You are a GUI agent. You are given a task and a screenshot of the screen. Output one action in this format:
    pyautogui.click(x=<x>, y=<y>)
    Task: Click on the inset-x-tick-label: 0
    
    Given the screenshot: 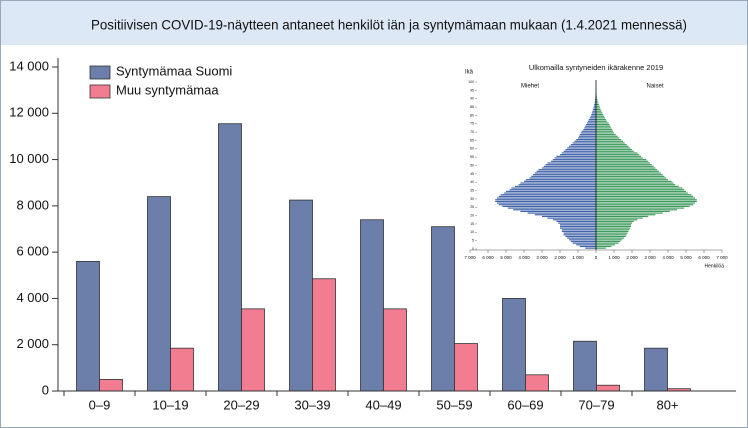 What is the action you would take?
    pyautogui.click(x=596, y=257)
    